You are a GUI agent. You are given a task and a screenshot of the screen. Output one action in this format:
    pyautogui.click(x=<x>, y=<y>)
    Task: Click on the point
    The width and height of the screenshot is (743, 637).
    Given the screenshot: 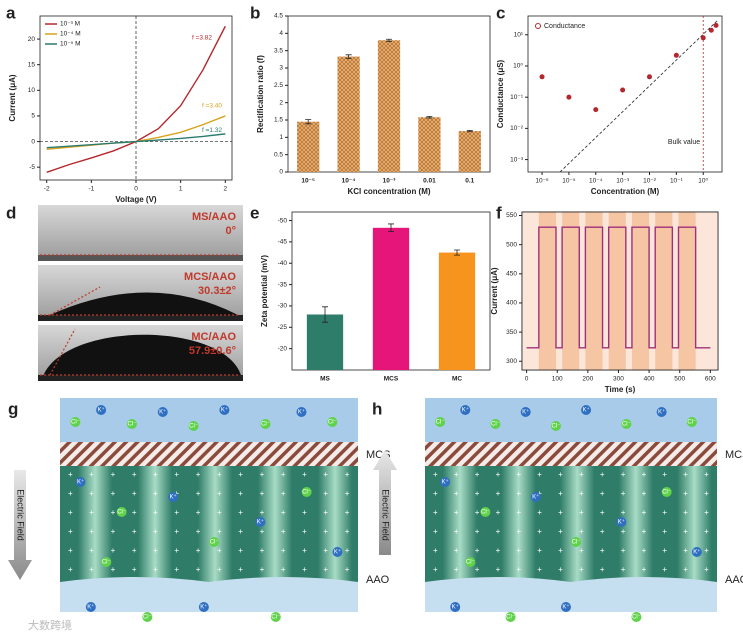 What is the action you would take?
    pyautogui.click(x=703, y=38)
    